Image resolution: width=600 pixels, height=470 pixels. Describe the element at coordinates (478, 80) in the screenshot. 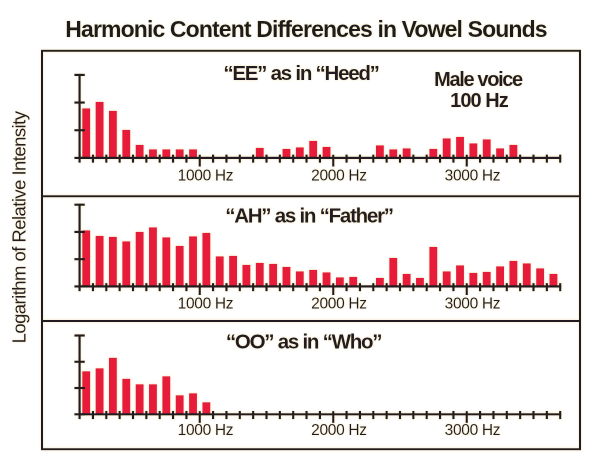

I see `svg-text: Male voice` at that location.